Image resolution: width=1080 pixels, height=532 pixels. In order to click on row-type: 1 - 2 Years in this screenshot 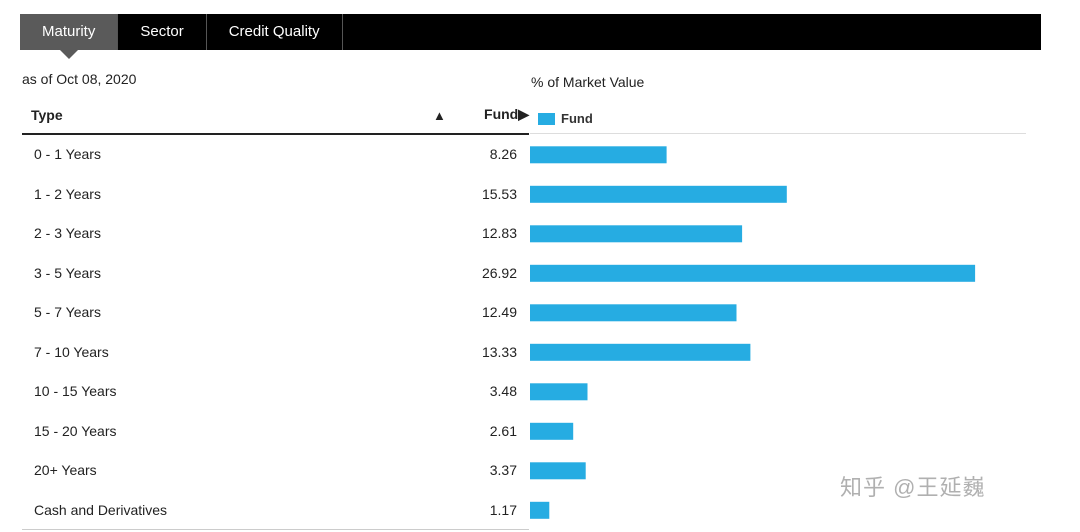, I will do `click(67, 193)`.